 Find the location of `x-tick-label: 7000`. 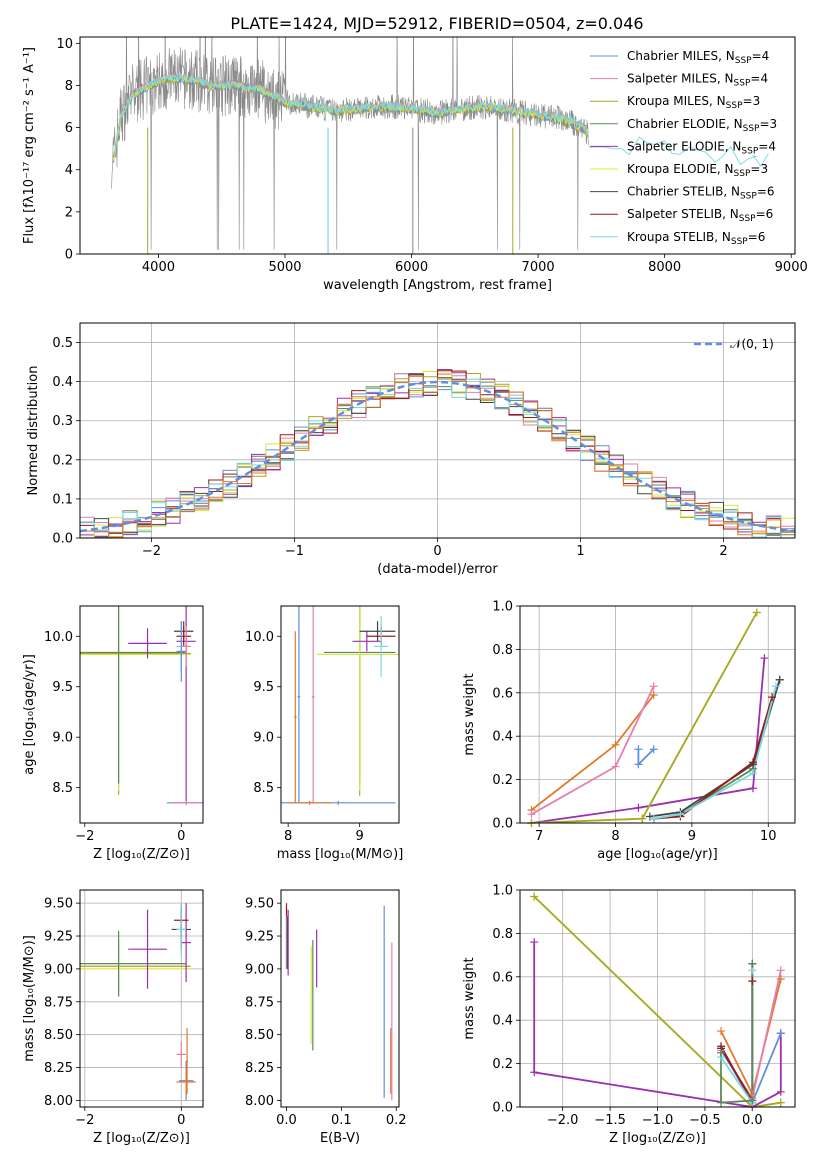

x-tick-label: 7000 is located at coordinates (538, 267).